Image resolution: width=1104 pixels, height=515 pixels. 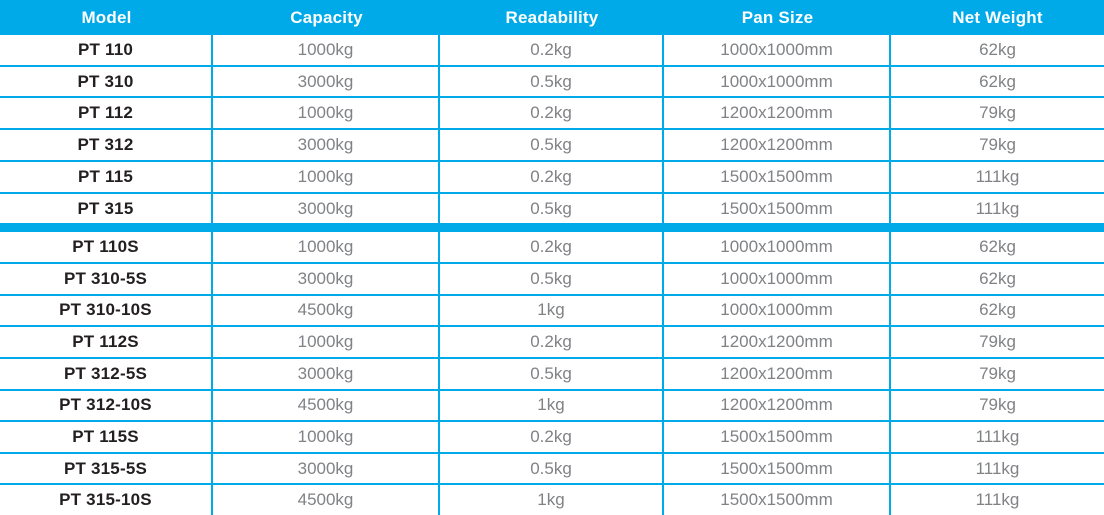 I want to click on table-row: PT 315-5S 3000kg 0.5kg 1500x1500mm 111kg, so click(x=552, y=469).